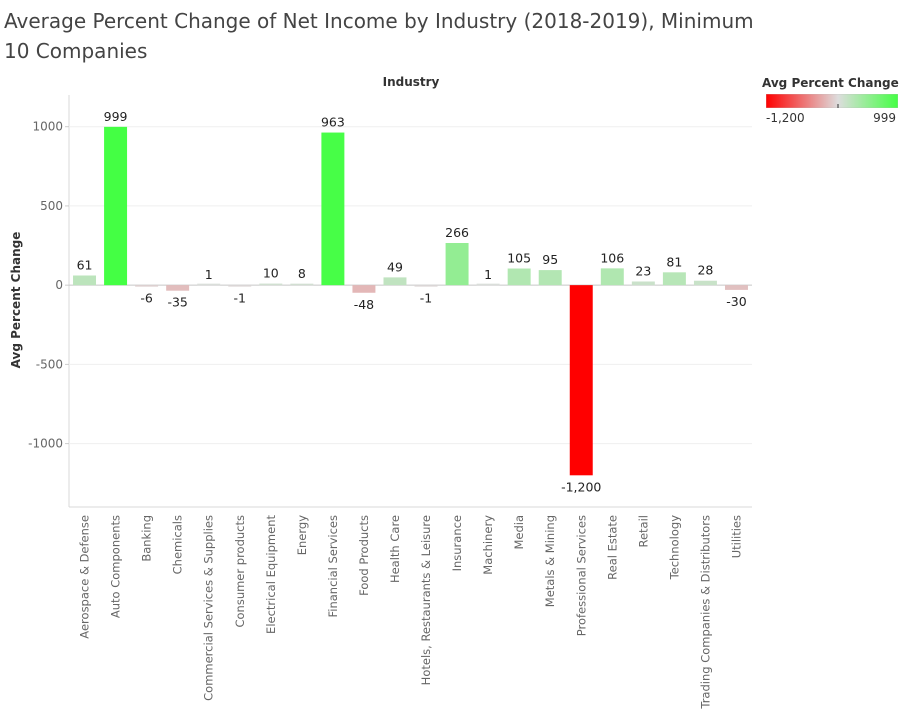  I want to click on x-tick-label: Food Products, so click(364, 555).